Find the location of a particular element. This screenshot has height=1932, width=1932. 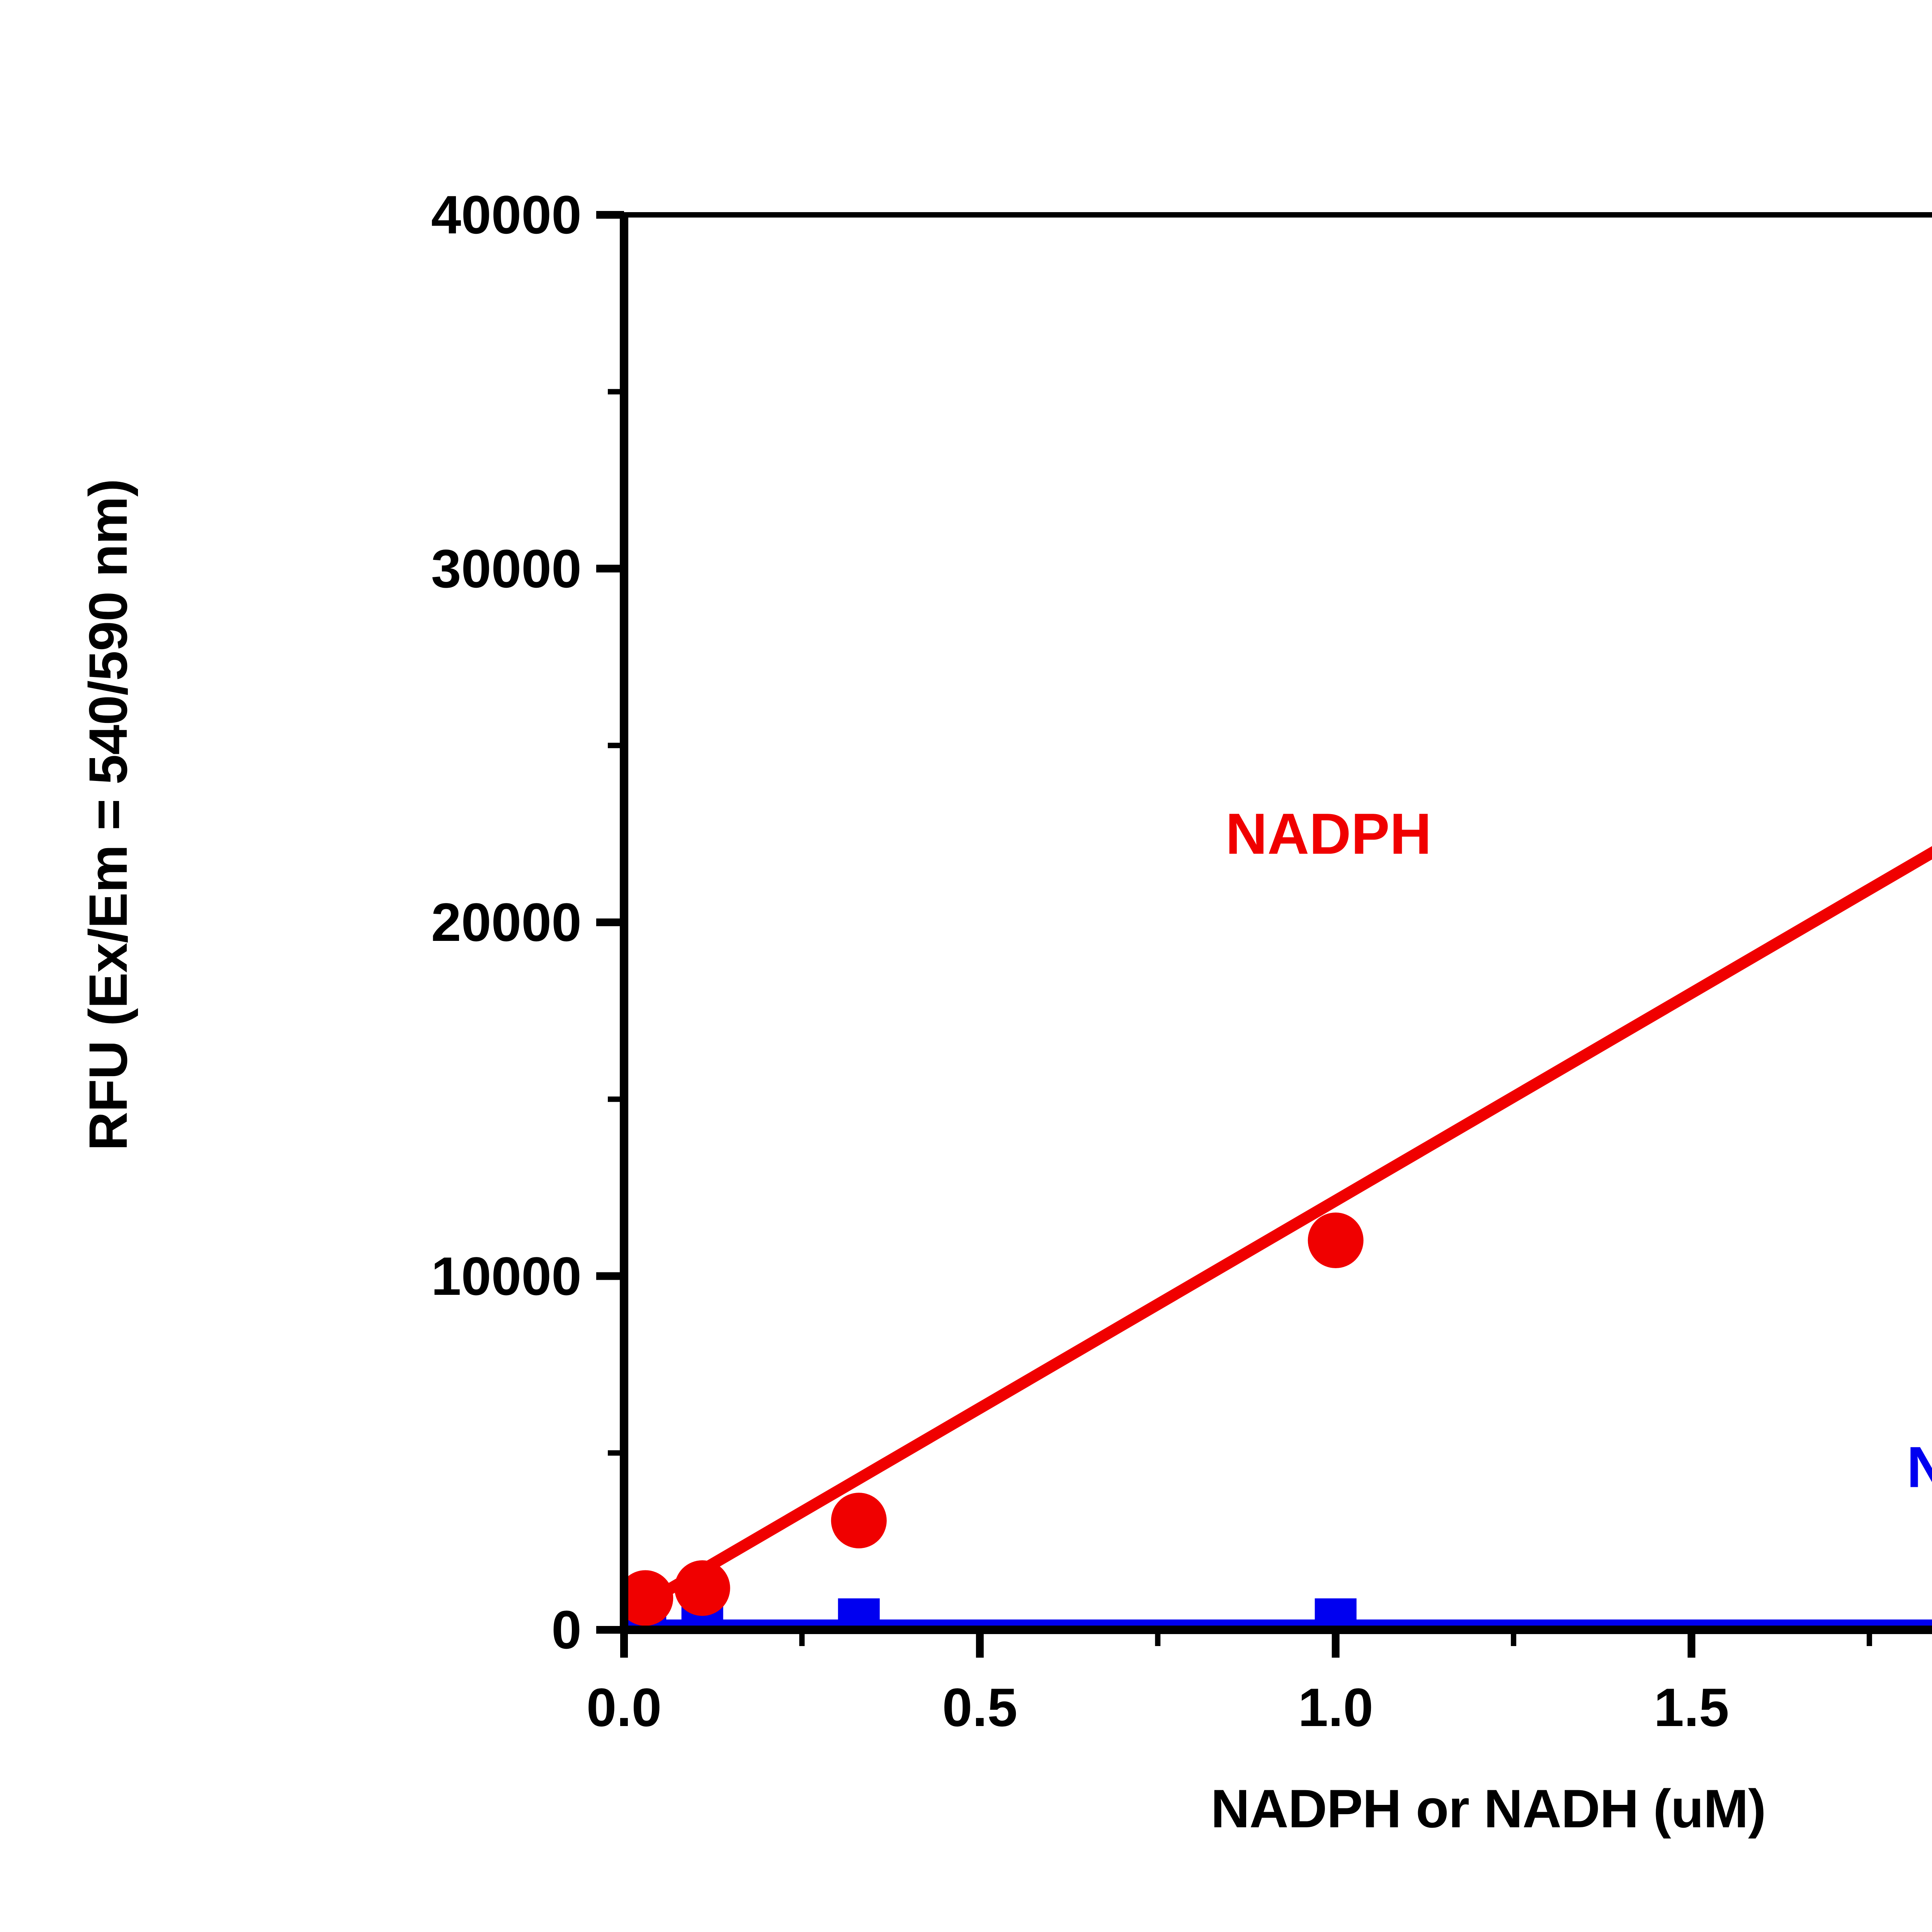

y-tick-label: 40000 is located at coordinates (507, 214).